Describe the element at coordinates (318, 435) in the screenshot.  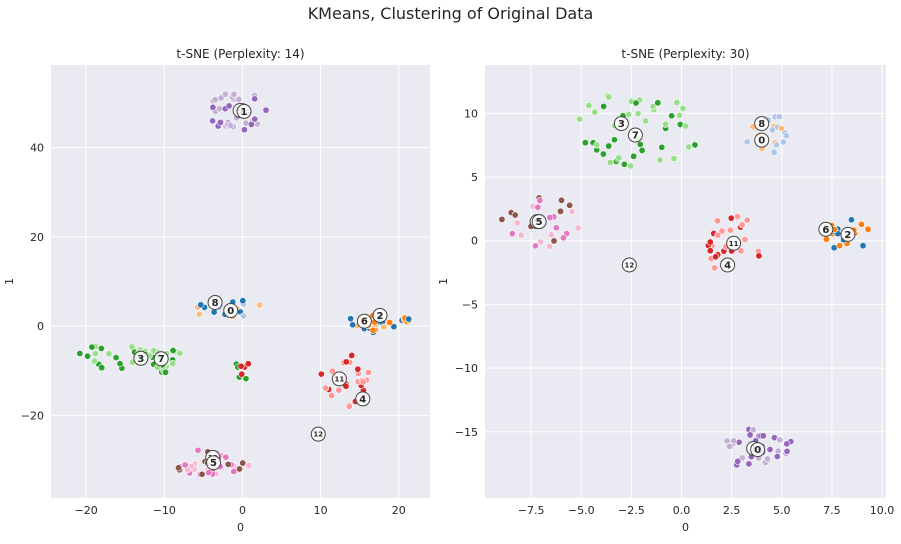
I see `centroid-label: 12` at that location.